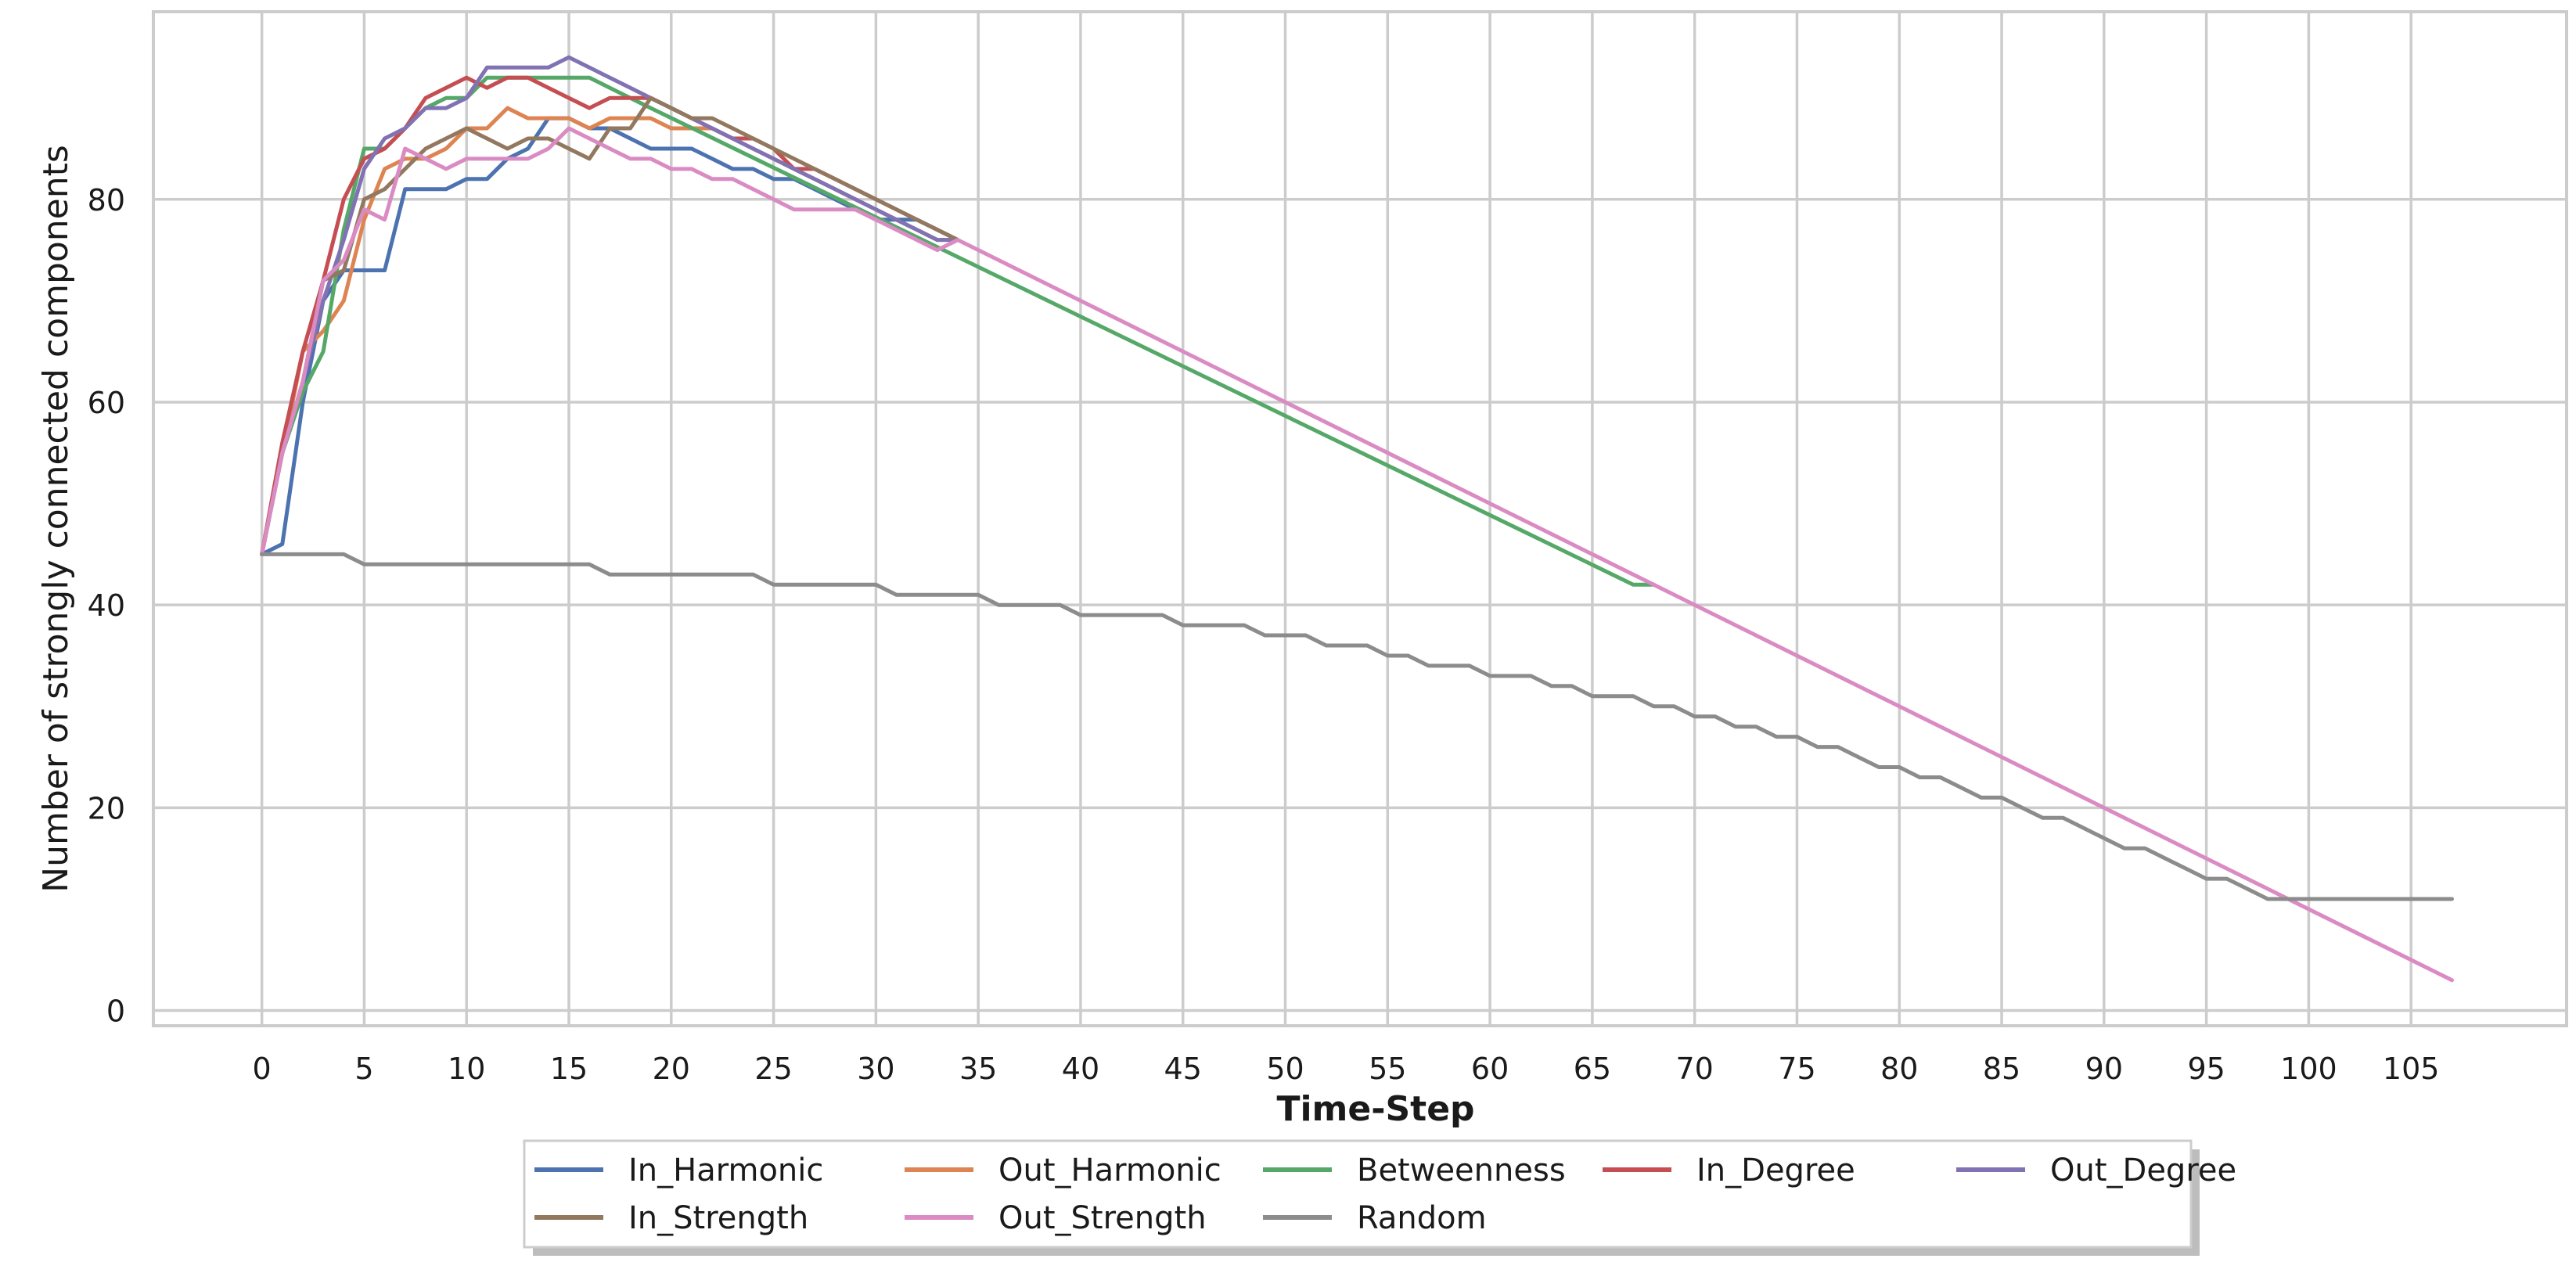  What do you see at coordinates (107, 403) in the screenshot?
I see `y-tick-label: 60` at bounding box center [107, 403].